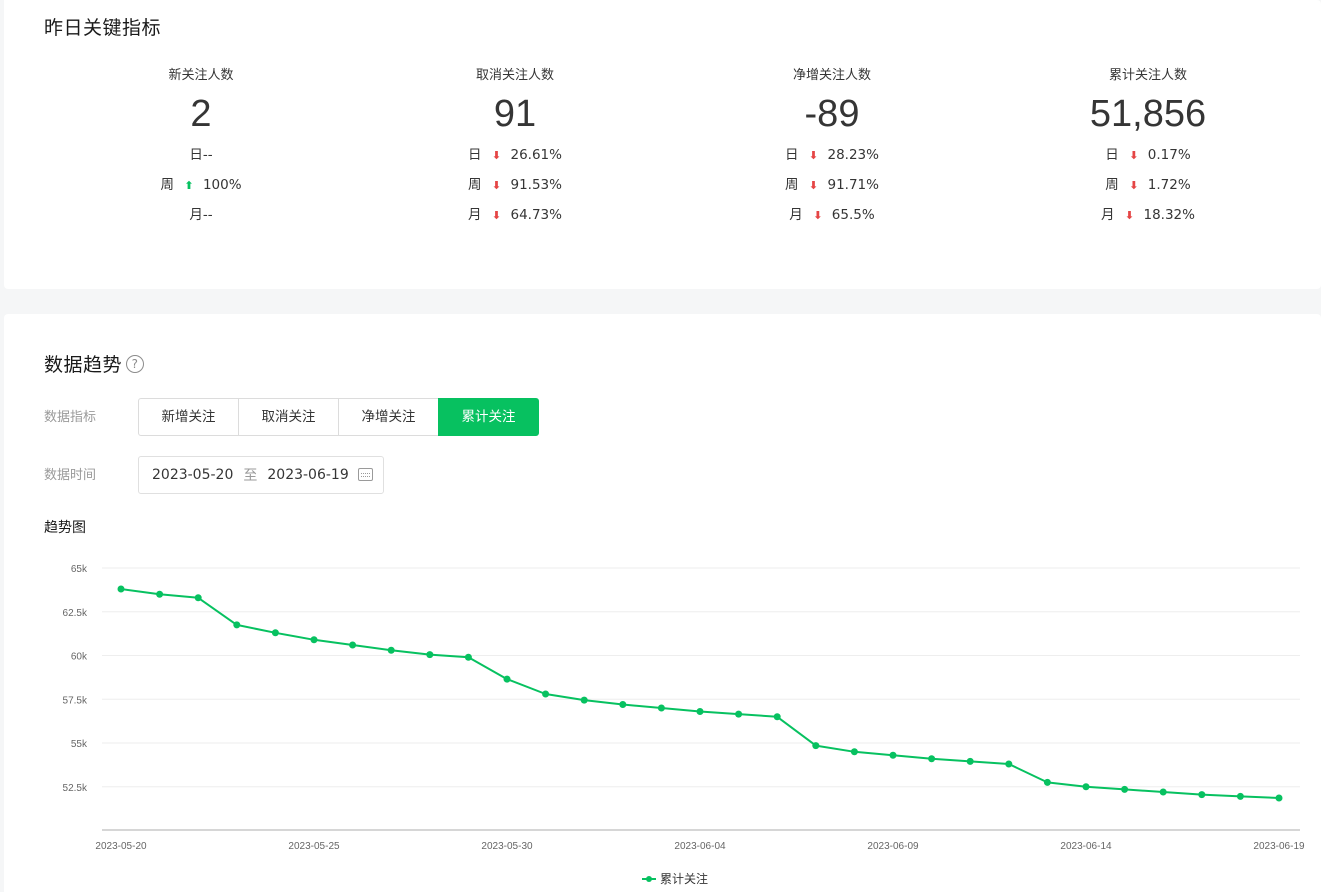 Image resolution: width=1321 pixels, height=892 pixels. I want to click on metric-label: 取消关注人数, so click(514, 75).